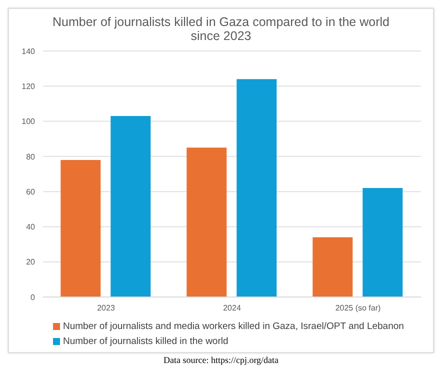 Image resolution: width=442 pixels, height=385 pixels. What do you see at coordinates (145, 342) in the screenshot?
I see `legend-label: Number of journalists killed in the world` at bounding box center [145, 342].